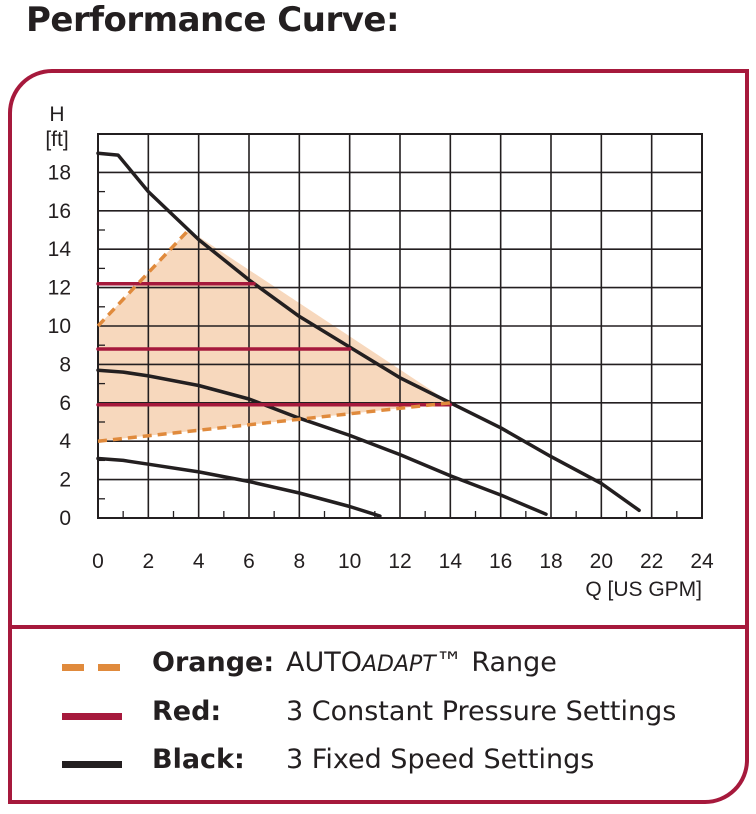  What do you see at coordinates (378, 627) in the screenshot?
I see `legend-divider` at bounding box center [378, 627].